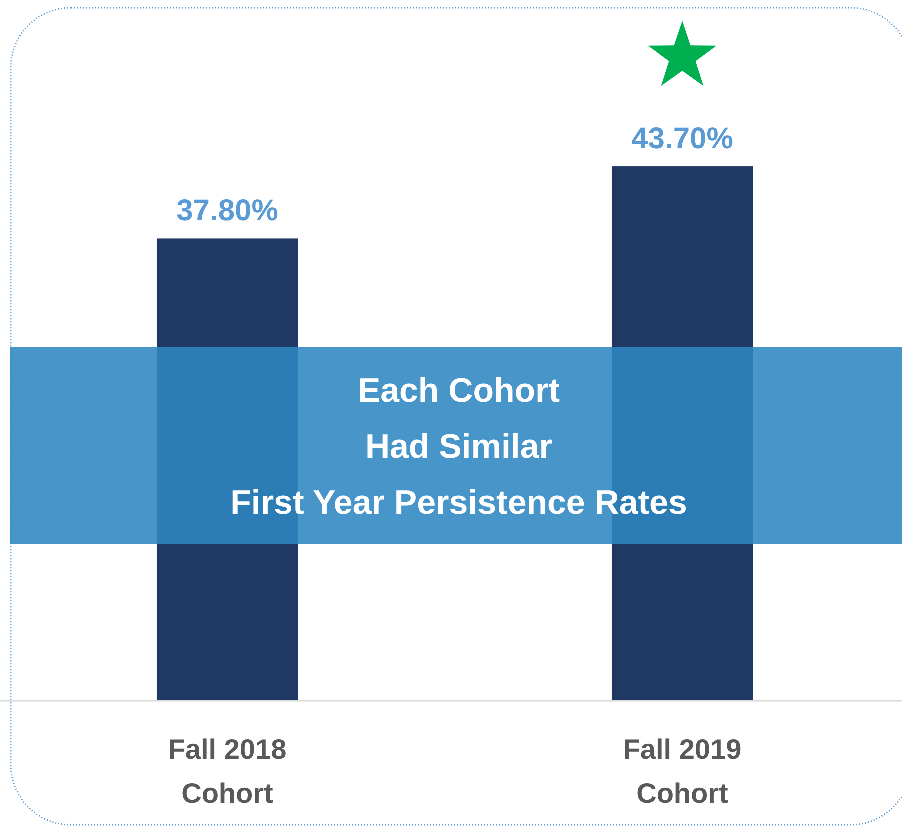 Image resolution: width=902 pixels, height=829 pixels. What do you see at coordinates (227, 771) in the screenshot?
I see `x-tick-label: Fall 2018 Cohort` at bounding box center [227, 771].